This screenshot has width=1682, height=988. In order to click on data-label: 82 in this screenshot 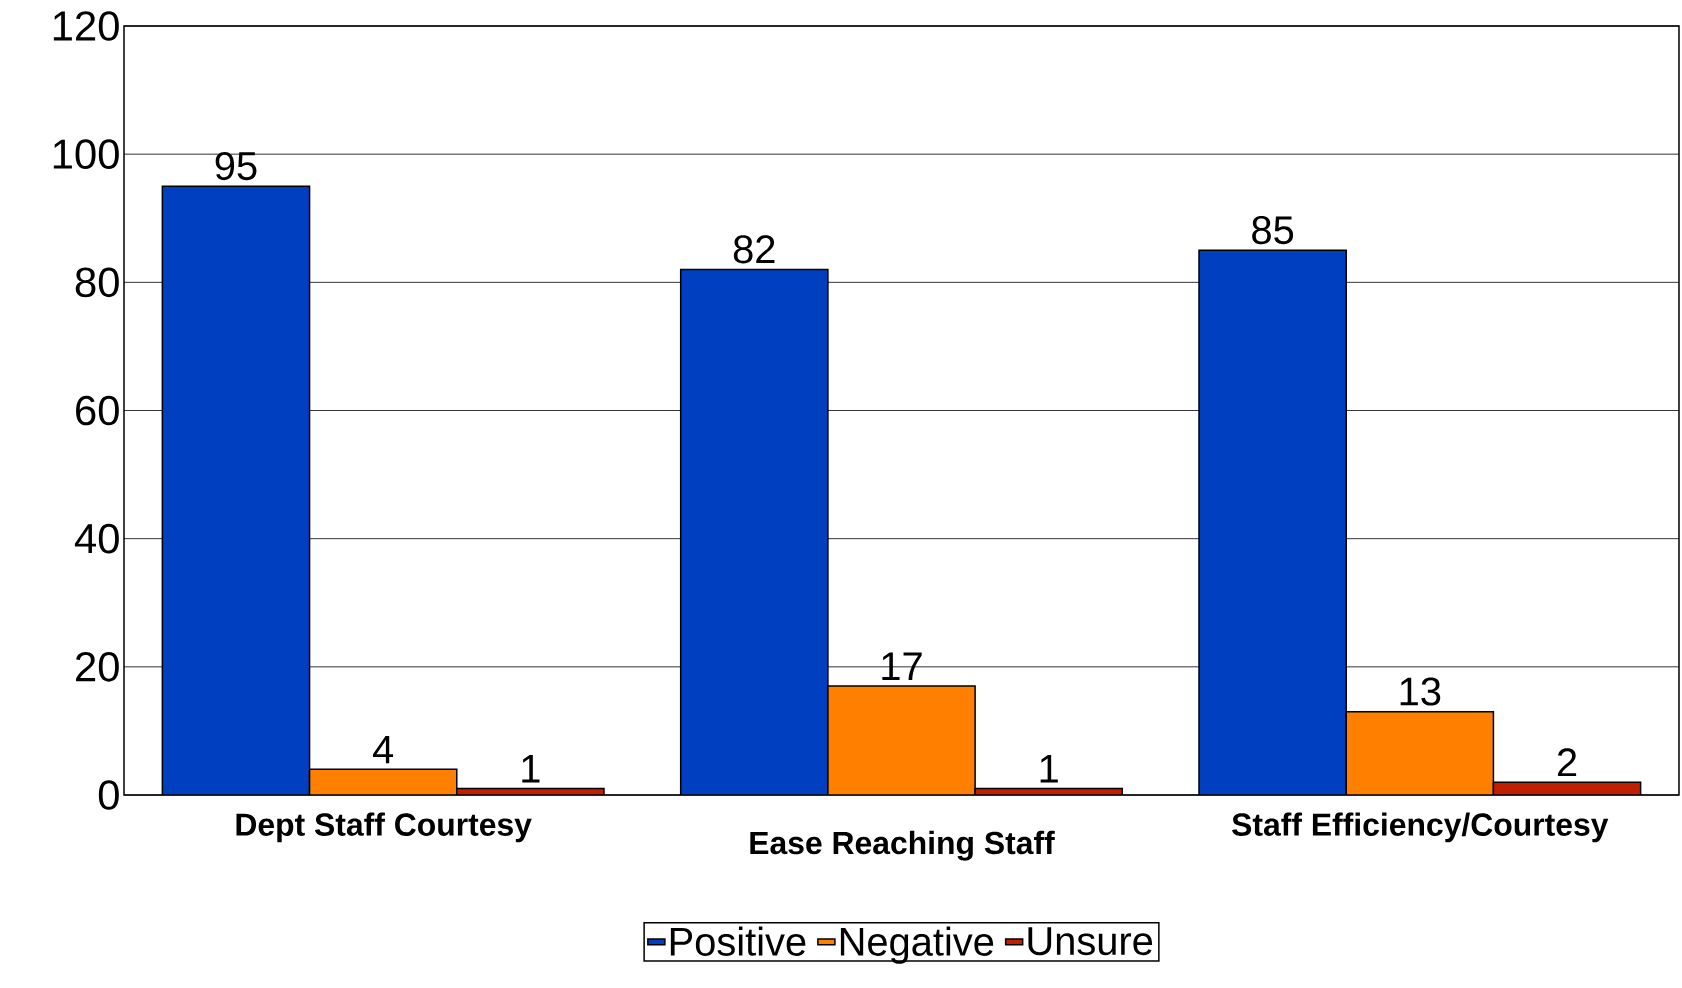, I will do `click(754, 249)`.